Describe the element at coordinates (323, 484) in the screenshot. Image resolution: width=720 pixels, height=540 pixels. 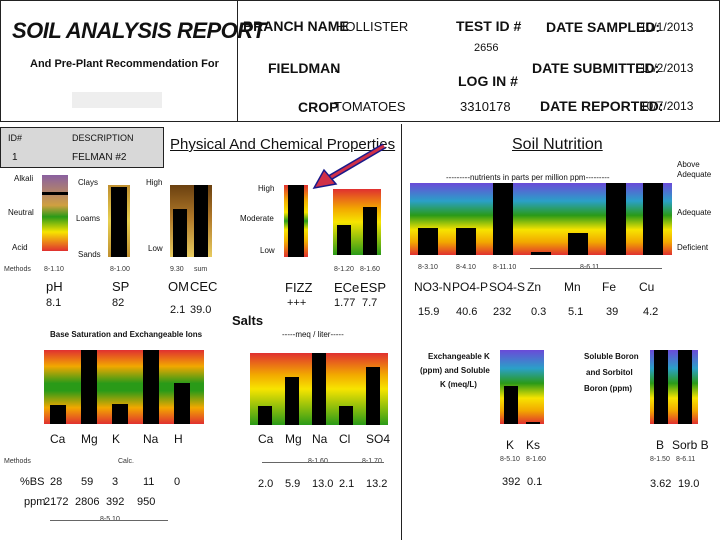
I see `salt-value: 13.0` at that location.